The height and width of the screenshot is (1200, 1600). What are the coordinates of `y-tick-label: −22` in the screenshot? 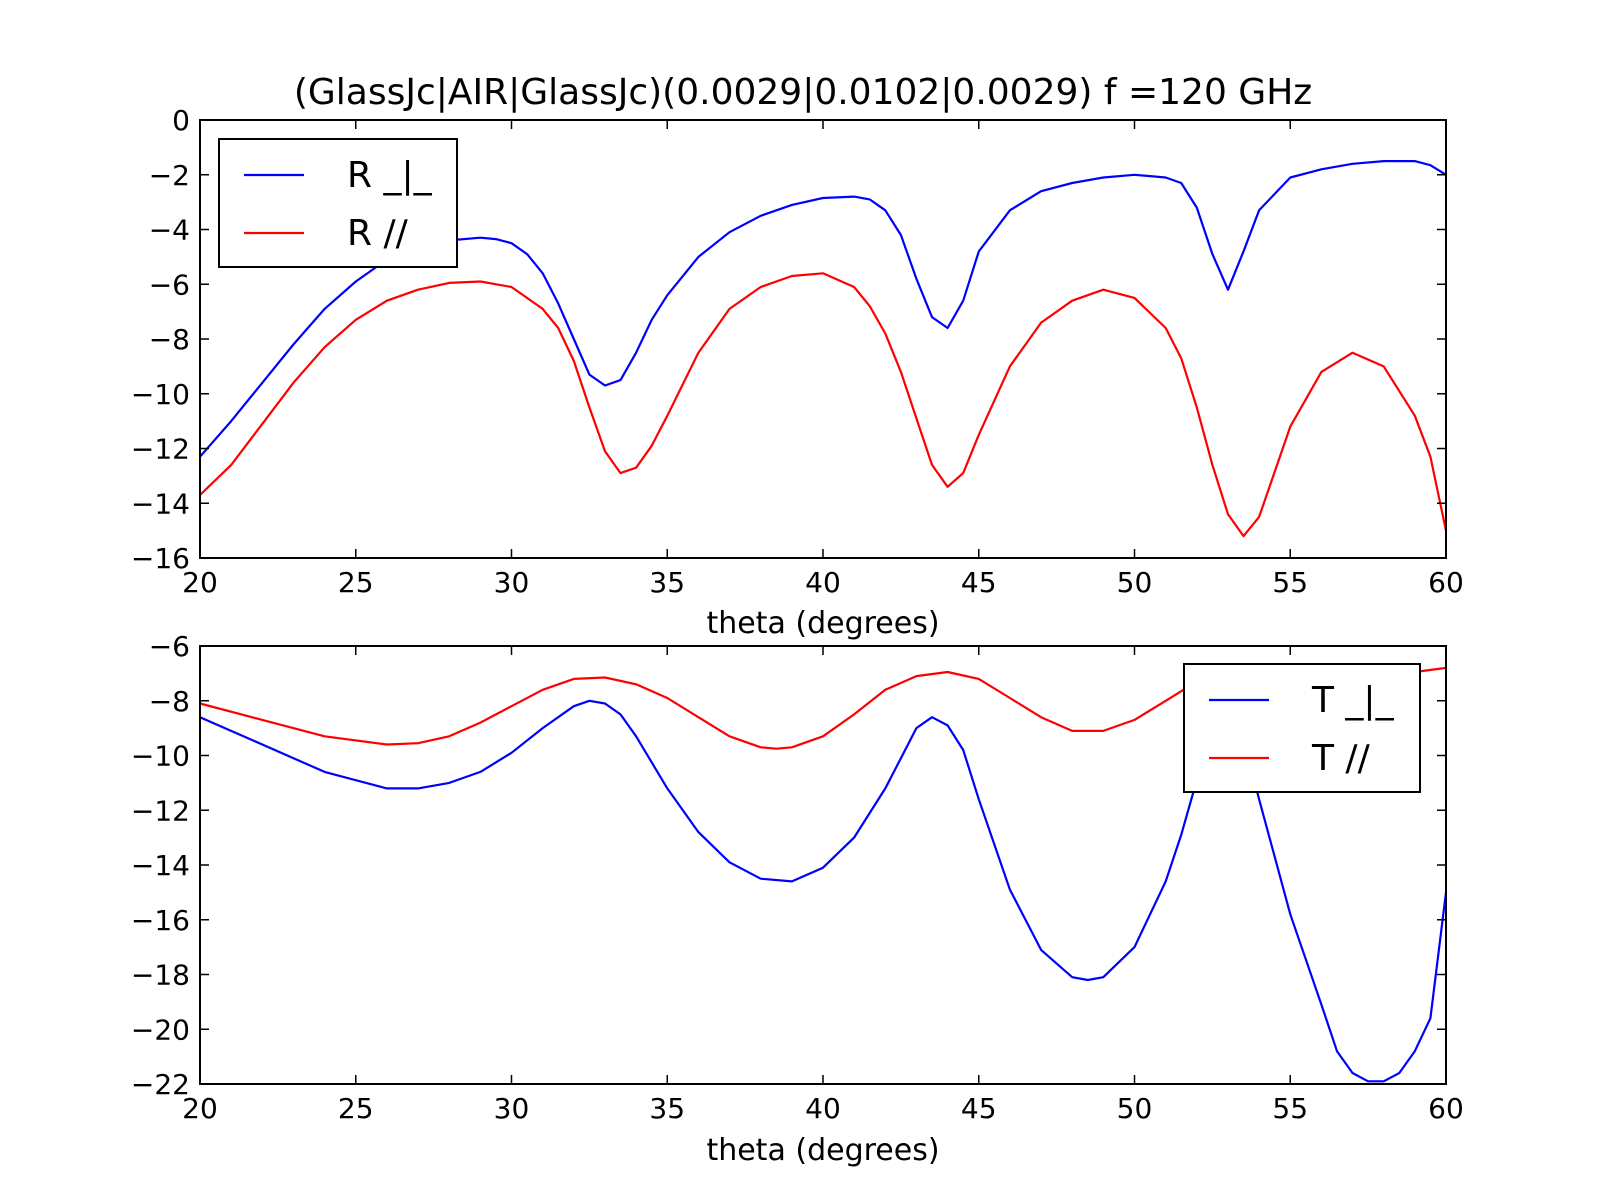 It's located at (160, 1084).